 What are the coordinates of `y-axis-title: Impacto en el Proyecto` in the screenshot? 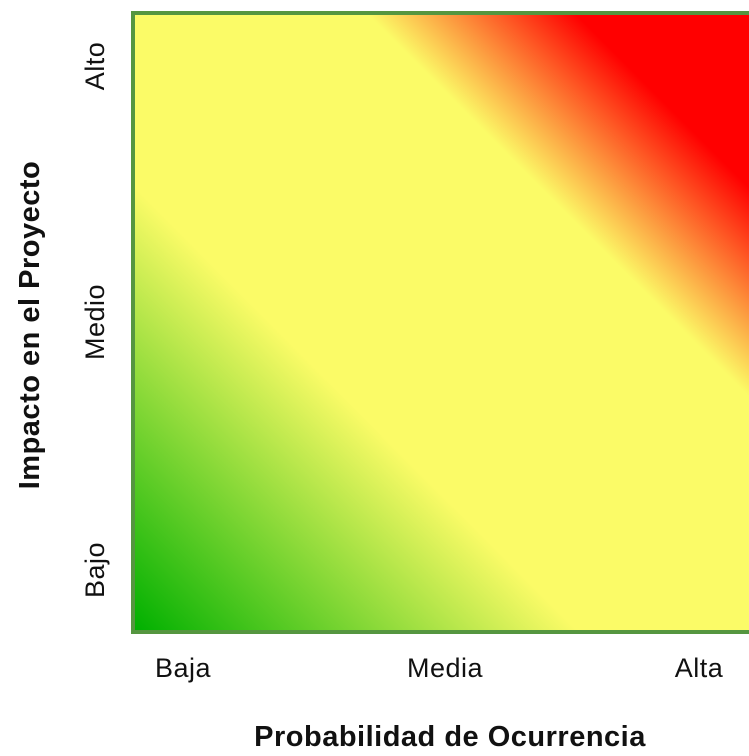 It's located at (30, 325).